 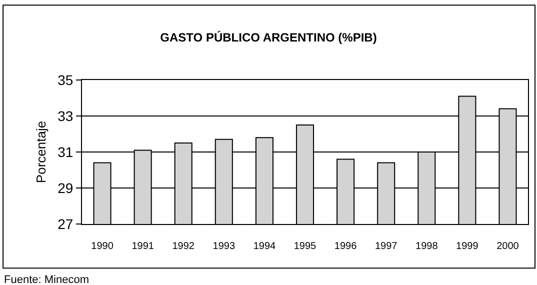 What do you see at coordinates (66, 80) in the screenshot?
I see `y-tick-label: 35` at bounding box center [66, 80].